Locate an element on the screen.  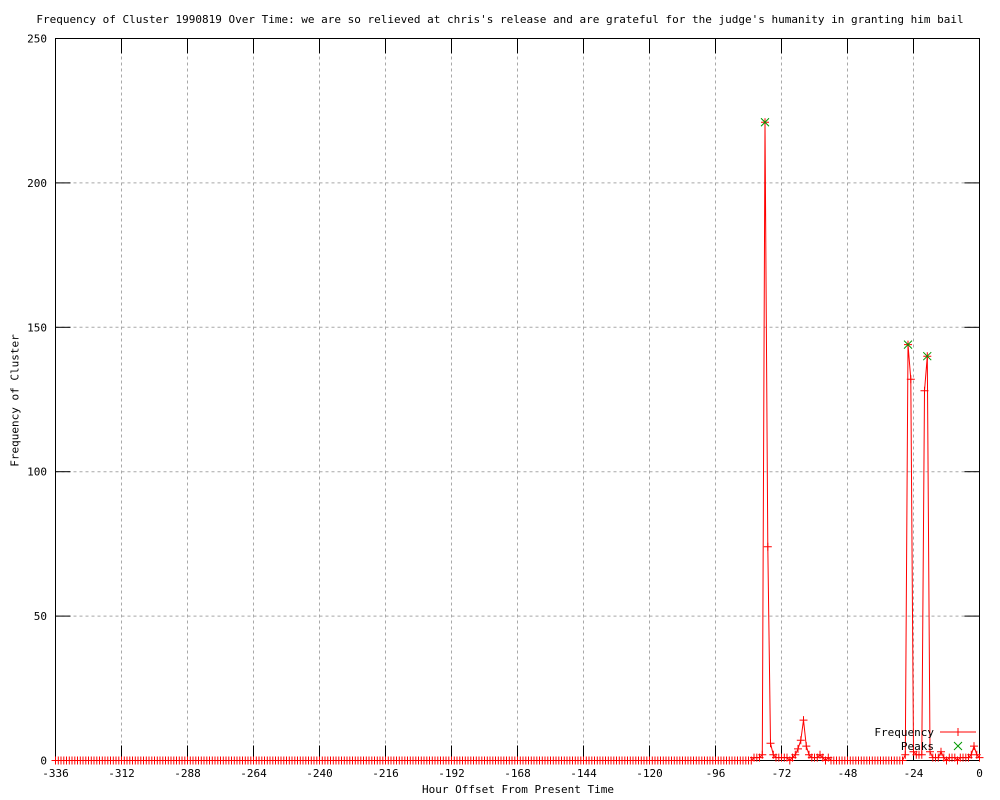
svg-text: 150 is located at coordinates (37, 327).